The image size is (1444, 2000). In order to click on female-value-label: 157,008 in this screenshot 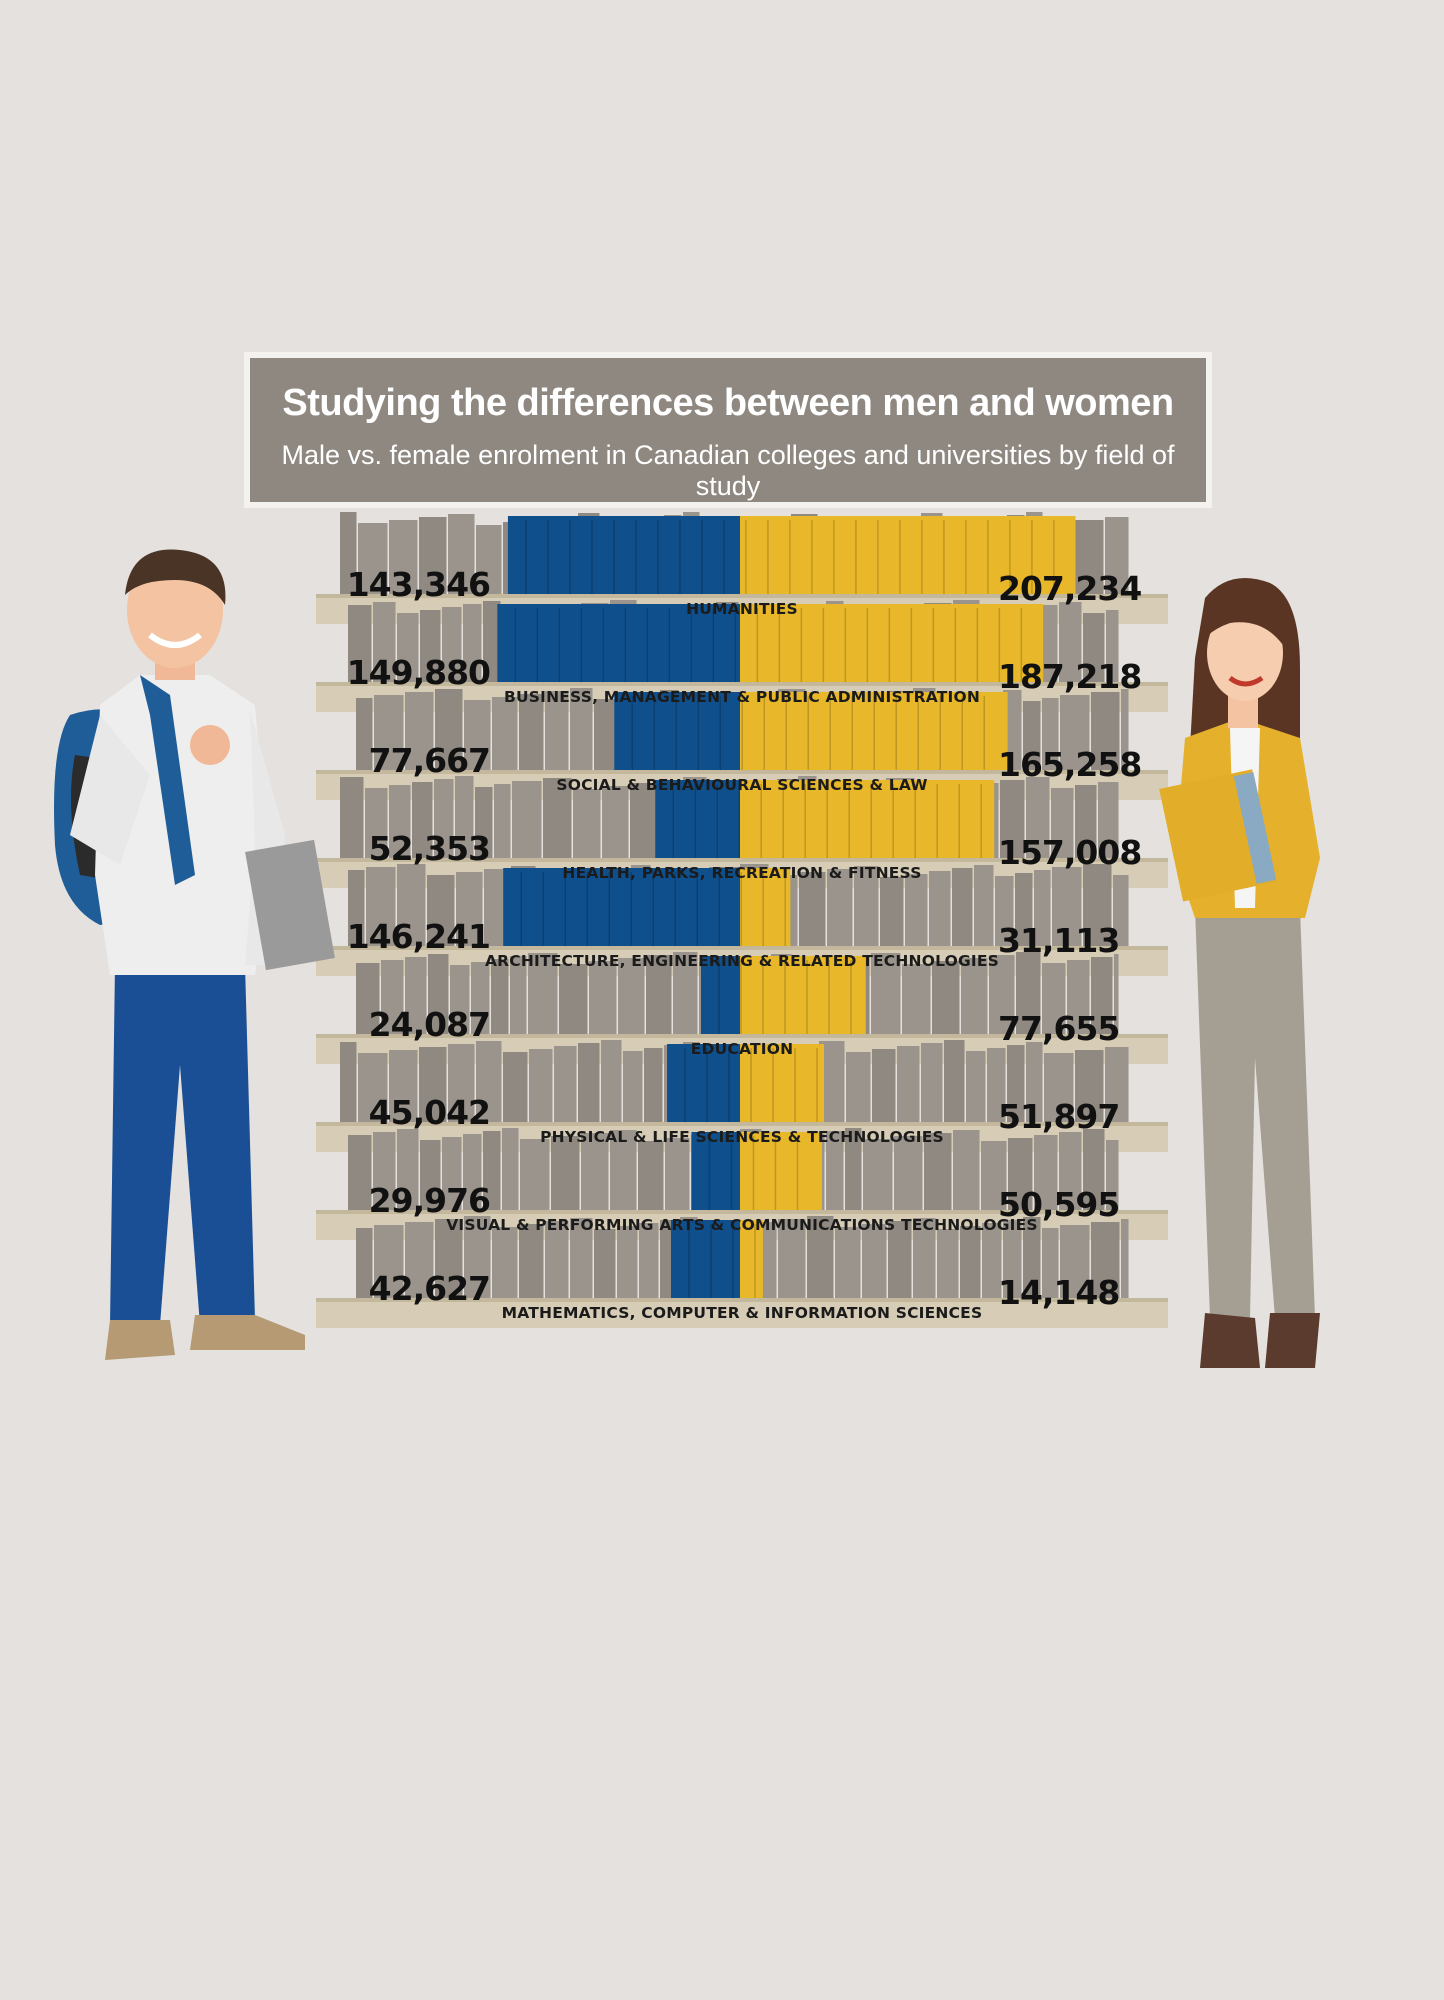, I will do `click(1070, 852)`.